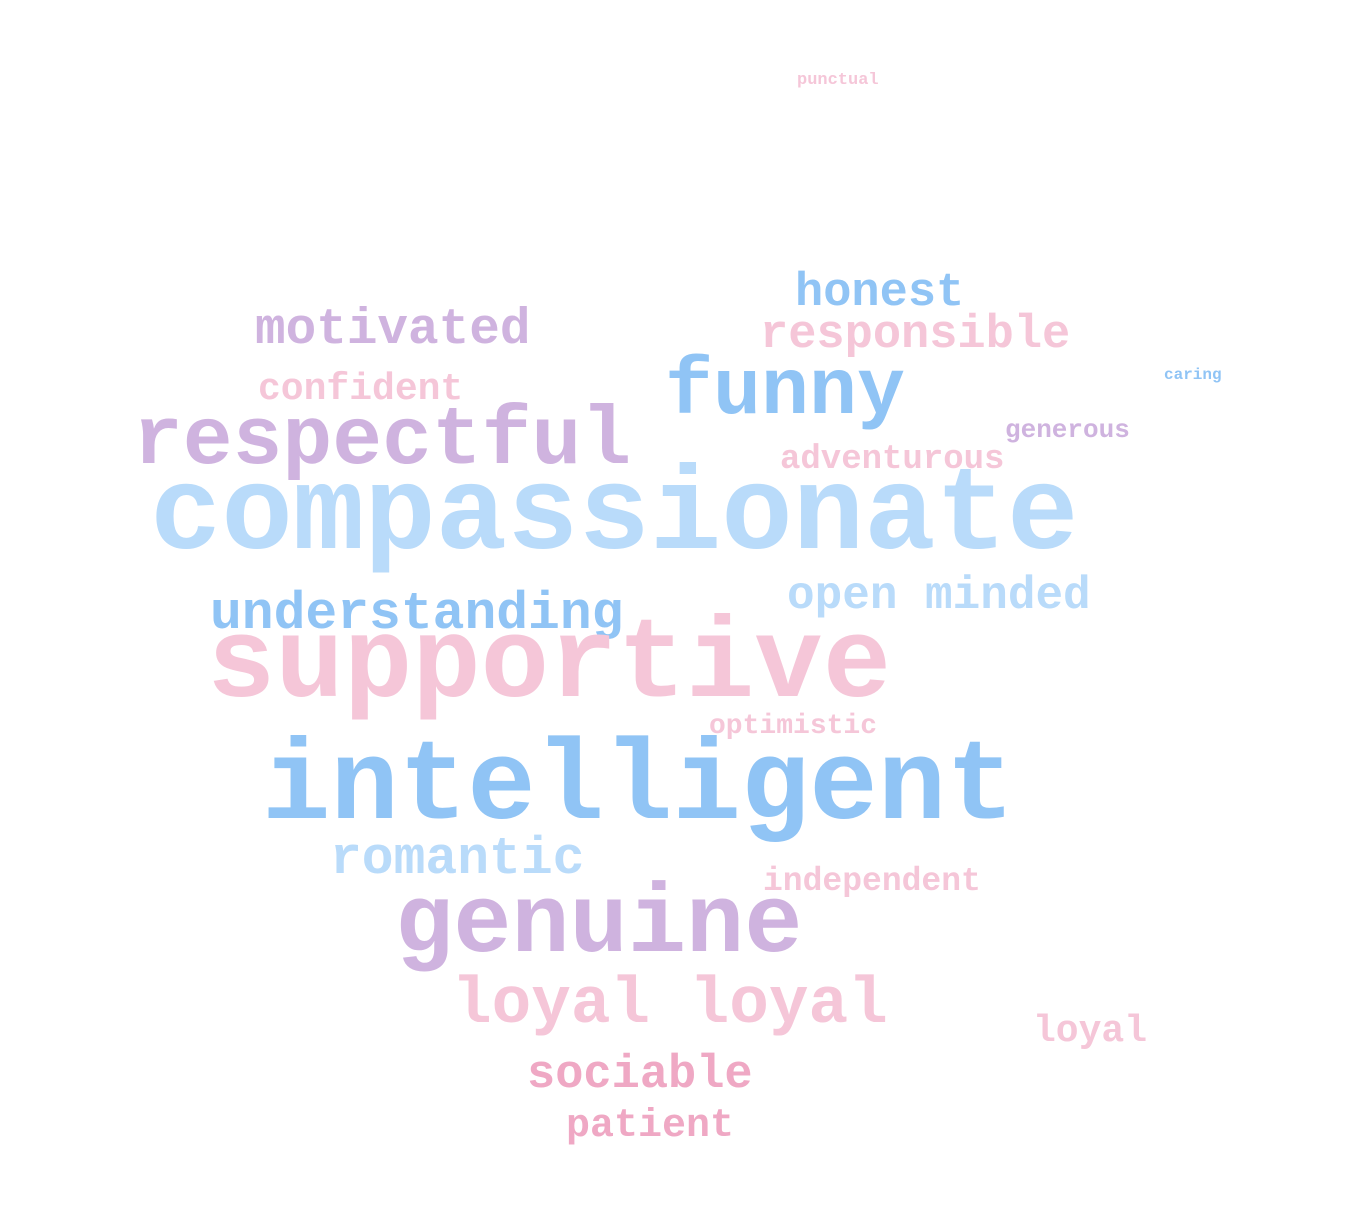 The width and height of the screenshot is (1350, 1212). What do you see at coordinates (785, 392) in the screenshot?
I see `word-funny: funny` at bounding box center [785, 392].